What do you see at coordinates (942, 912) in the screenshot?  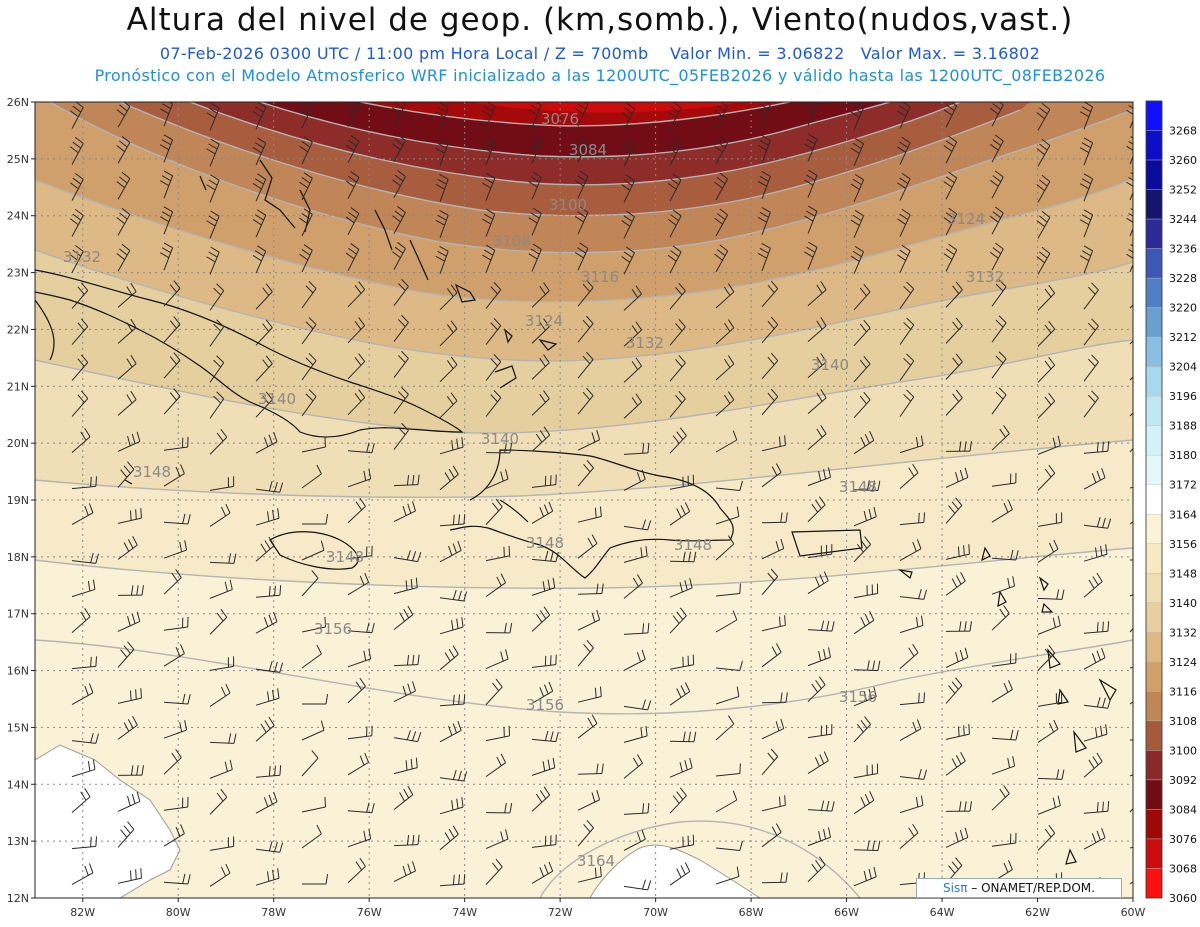 I see `lon-label: 64W` at bounding box center [942, 912].